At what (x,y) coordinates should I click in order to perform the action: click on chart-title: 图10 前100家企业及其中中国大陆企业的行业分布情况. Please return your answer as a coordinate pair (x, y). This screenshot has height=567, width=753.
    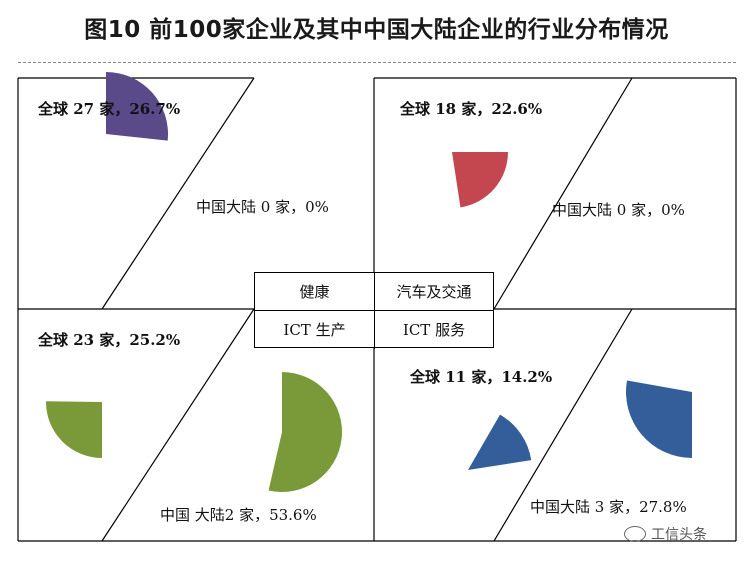
    Looking at the image, I should click on (376, 30).